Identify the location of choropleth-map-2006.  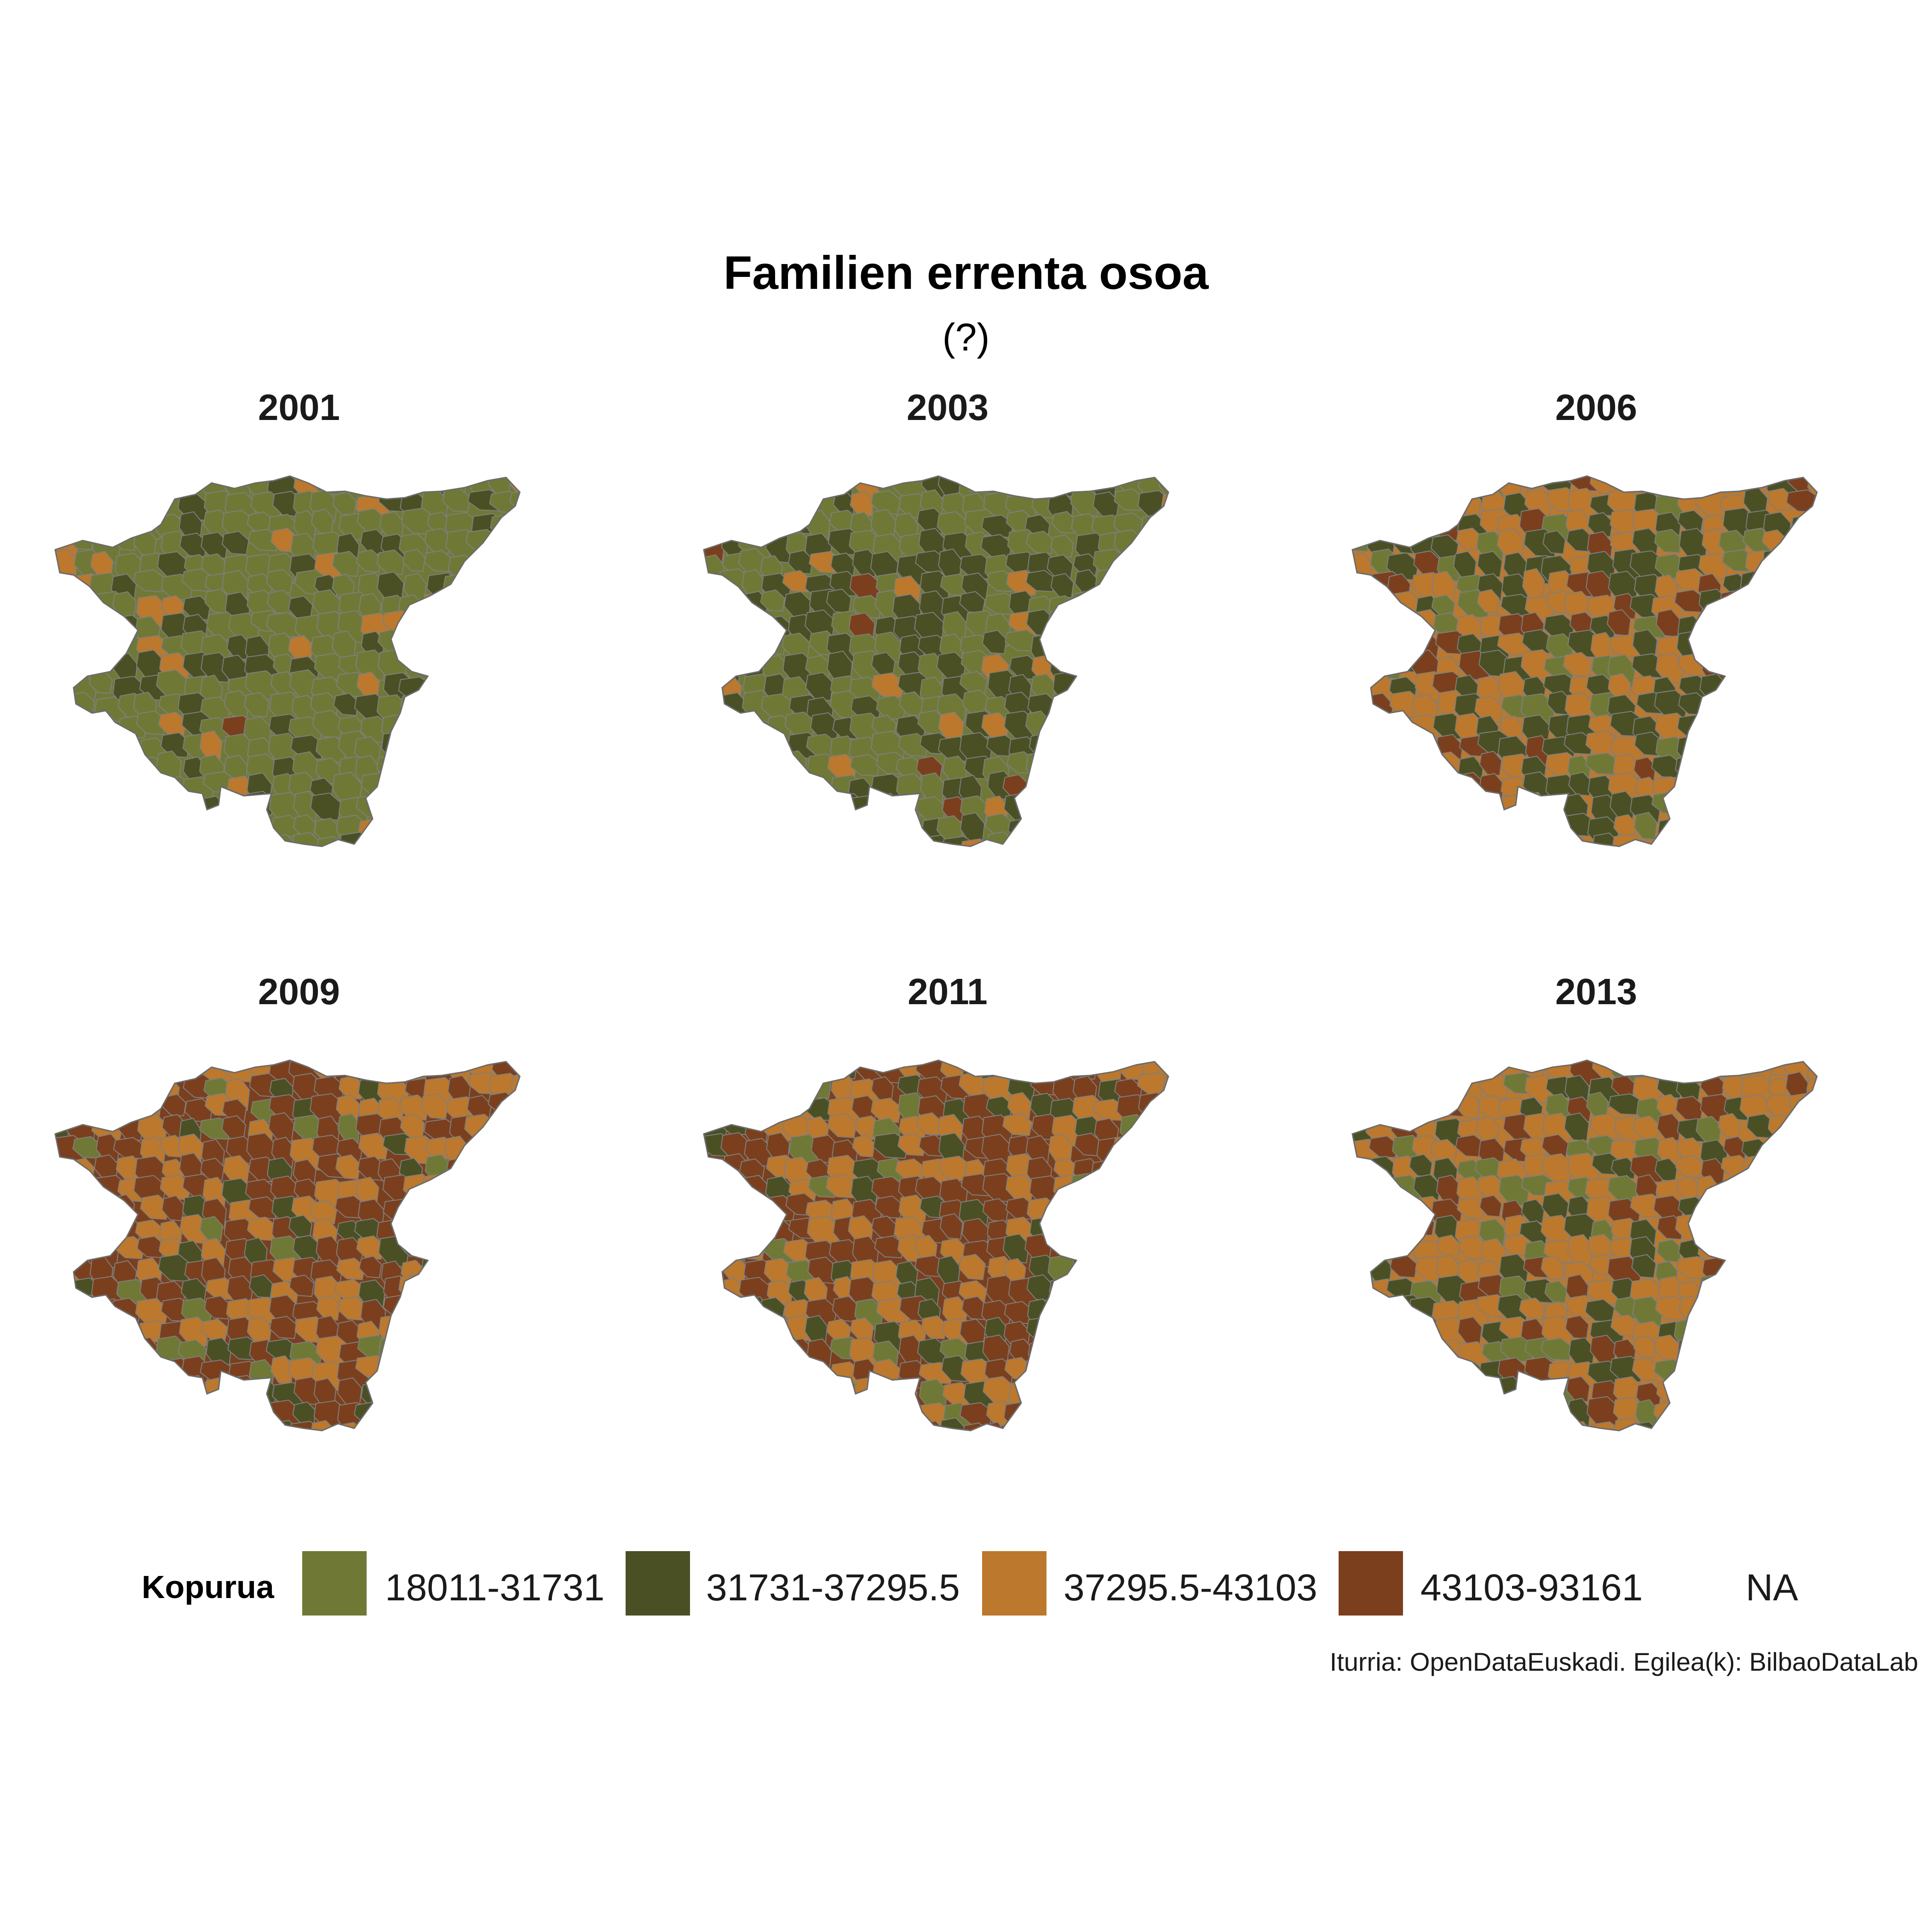
(1584, 661).